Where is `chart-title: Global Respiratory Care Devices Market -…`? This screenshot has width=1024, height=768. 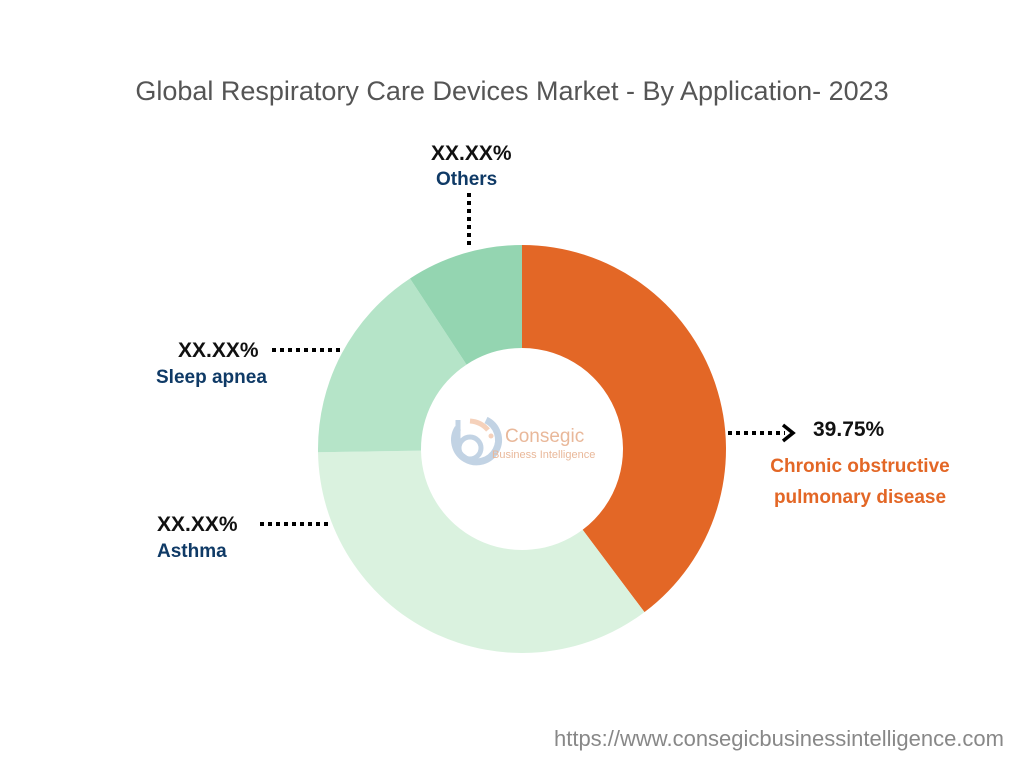
chart-title: Global Respiratory Care Devices Market -… is located at coordinates (512, 91).